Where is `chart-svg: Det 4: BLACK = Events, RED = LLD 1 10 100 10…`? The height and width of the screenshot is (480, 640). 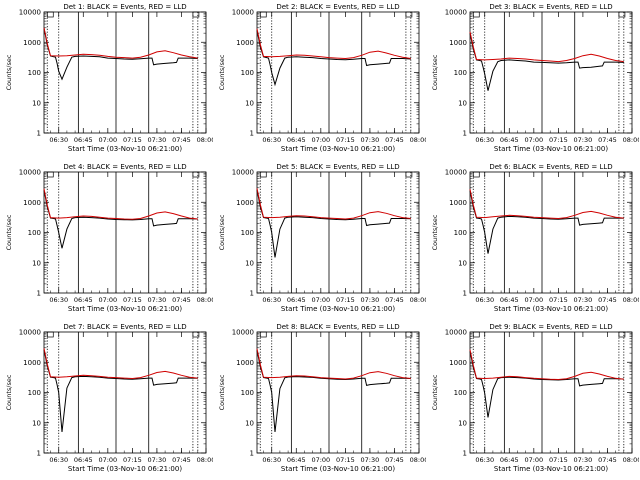
chart-svg: Det 4: BLACK = Events, RED = LLD 1 10 100 10… is located at coordinates (109, 238).